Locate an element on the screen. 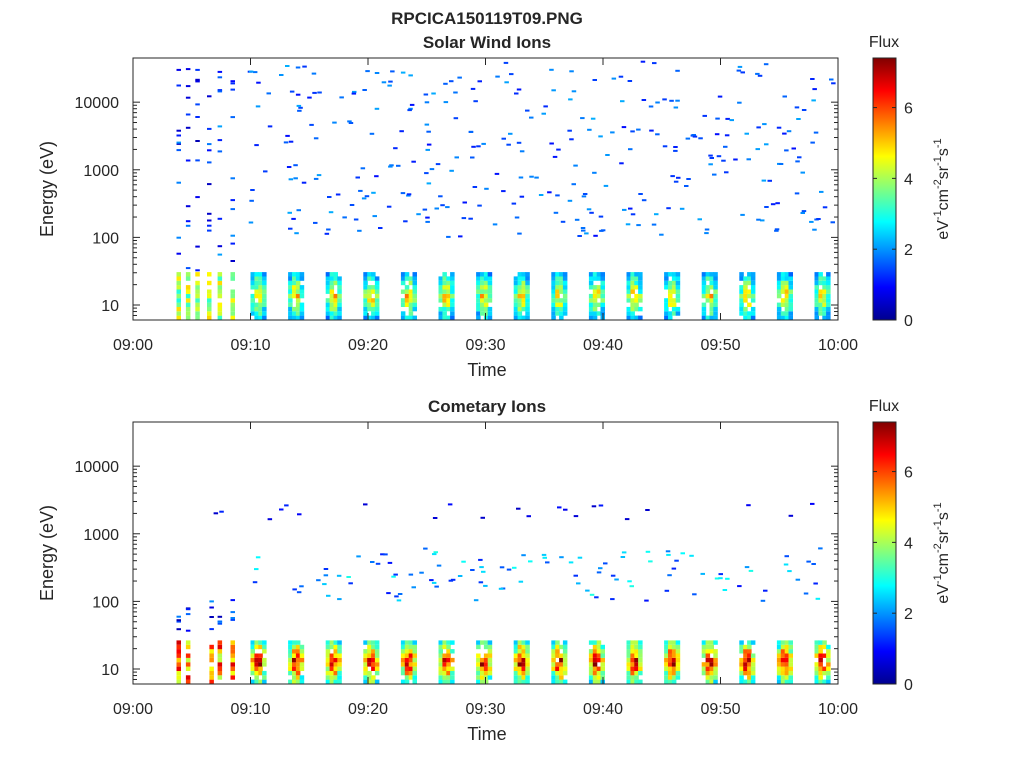 Image resolution: width=1024 pixels, height=768 pixels. colorbar-gradient is located at coordinates (884, 553).